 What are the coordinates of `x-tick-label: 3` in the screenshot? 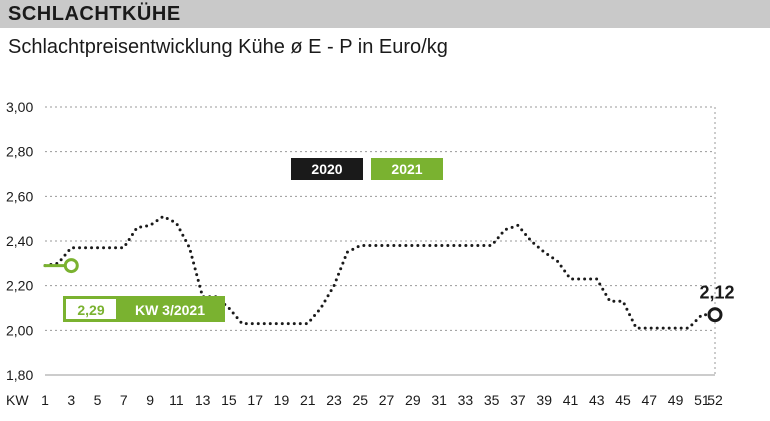 It's located at (71, 400).